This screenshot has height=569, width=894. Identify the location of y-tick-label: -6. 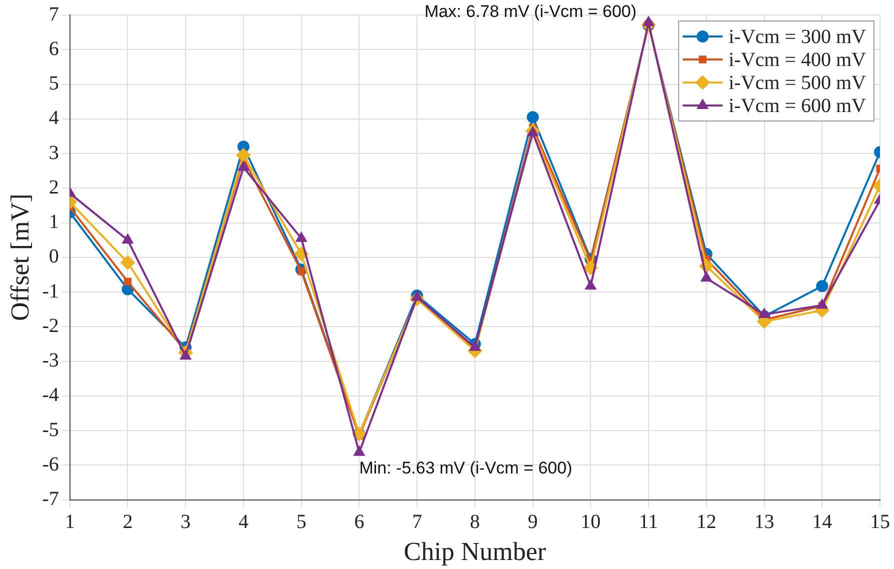
(50, 464).